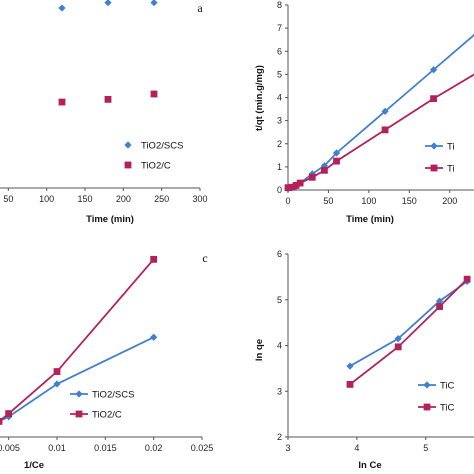 This screenshot has height=474, width=474. Describe the element at coordinates (105, 448) in the screenshot. I see `x-tick-label: 0.015` at that location.